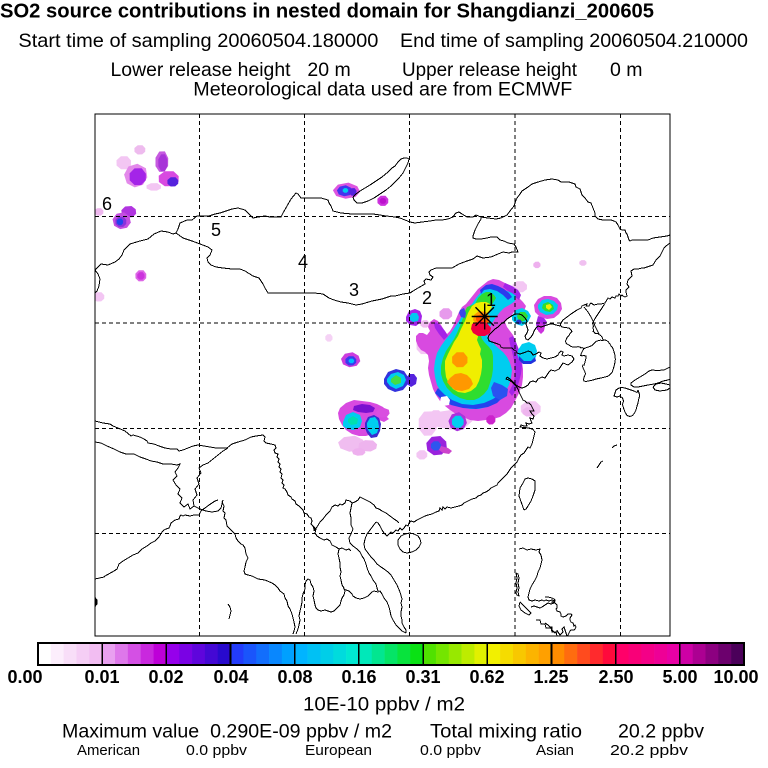 This screenshot has width=768, height=768. Describe the element at coordinates (201, 70) in the screenshot. I see `svg-text: Lower release height` at that location.